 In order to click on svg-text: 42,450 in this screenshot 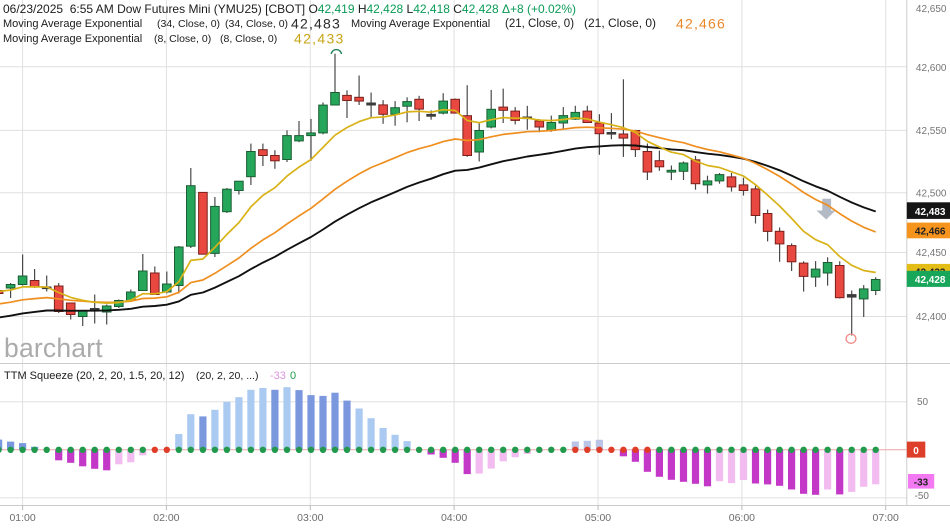, I will do `click(931, 253)`.